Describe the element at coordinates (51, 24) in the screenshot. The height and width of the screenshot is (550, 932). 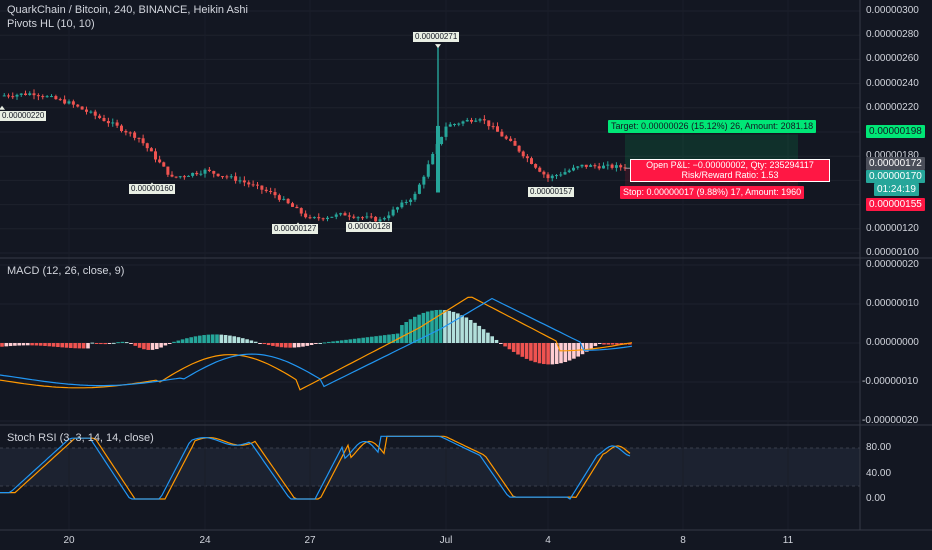
I see `pivots-indicator-label: Pivots HL (10, 10)` at that location.